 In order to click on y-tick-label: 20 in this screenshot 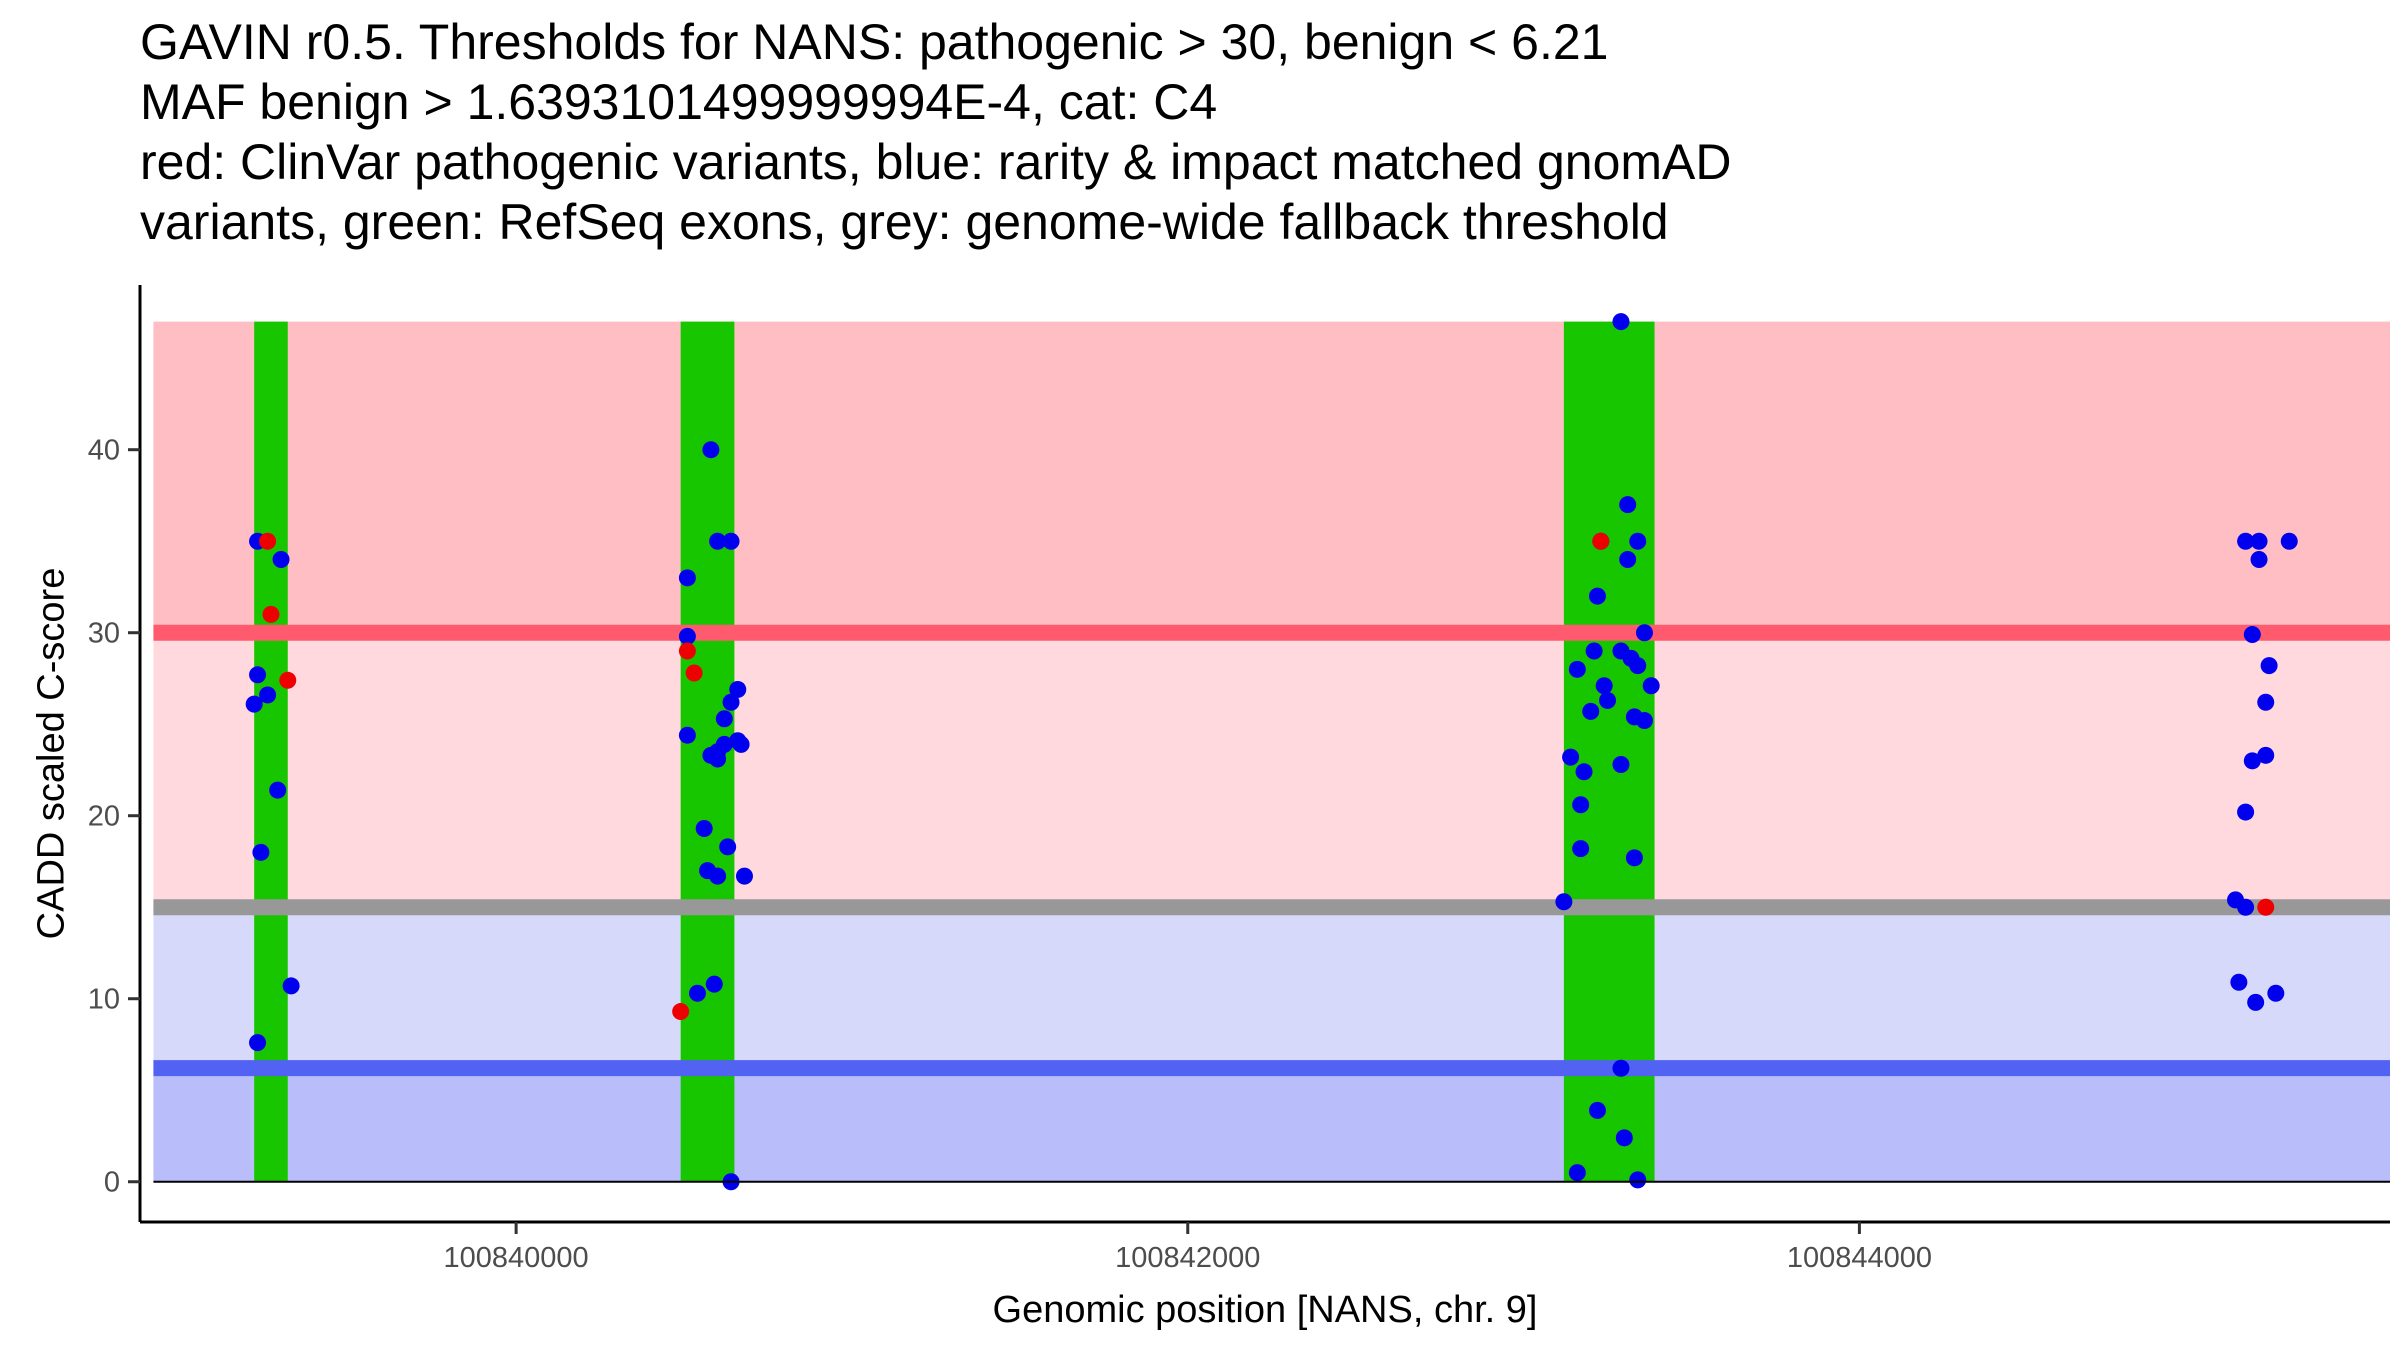, I will do `click(104, 817)`.